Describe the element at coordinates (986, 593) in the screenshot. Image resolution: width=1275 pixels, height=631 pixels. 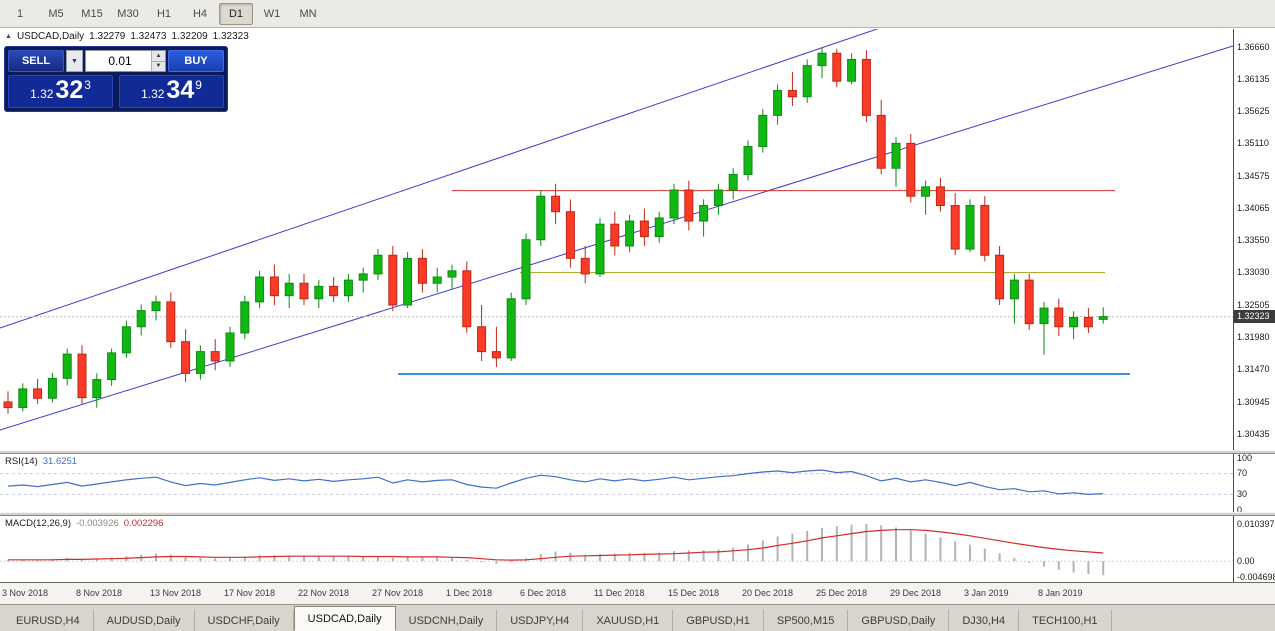
I see `time-axis-label: 3 Jan 2019` at that location.